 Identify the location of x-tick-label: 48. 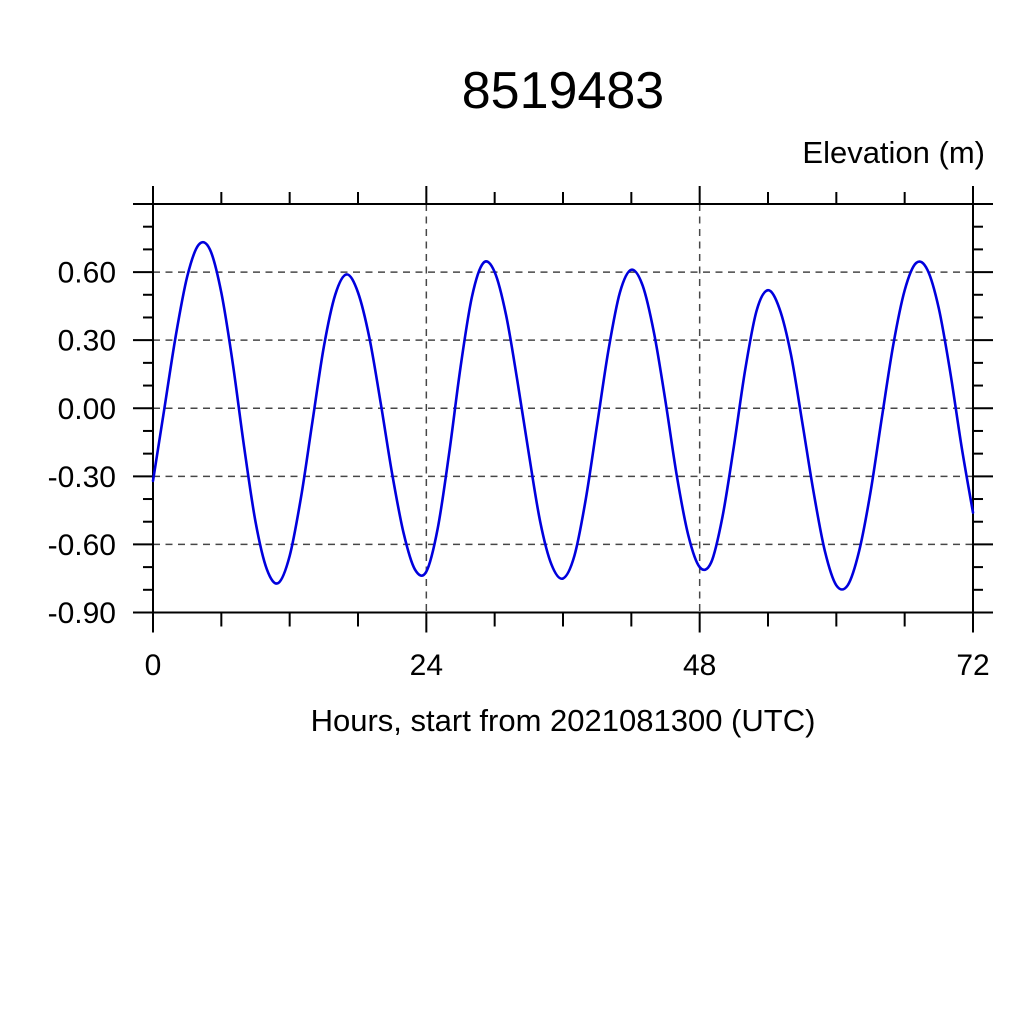
(699, 665).